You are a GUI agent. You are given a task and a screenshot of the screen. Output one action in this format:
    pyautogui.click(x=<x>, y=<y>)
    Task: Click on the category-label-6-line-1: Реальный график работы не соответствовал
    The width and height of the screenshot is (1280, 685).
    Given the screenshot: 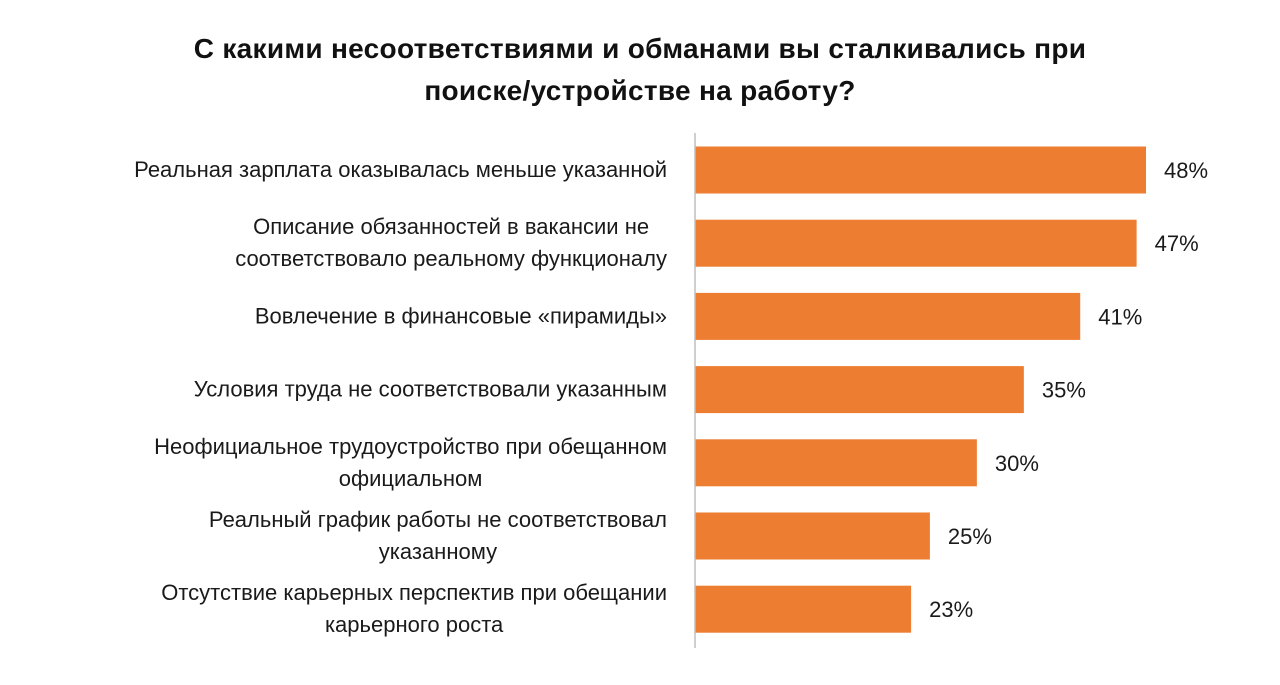 What is the action you would take?
    pyautogui.click(x=438, y=519)
    